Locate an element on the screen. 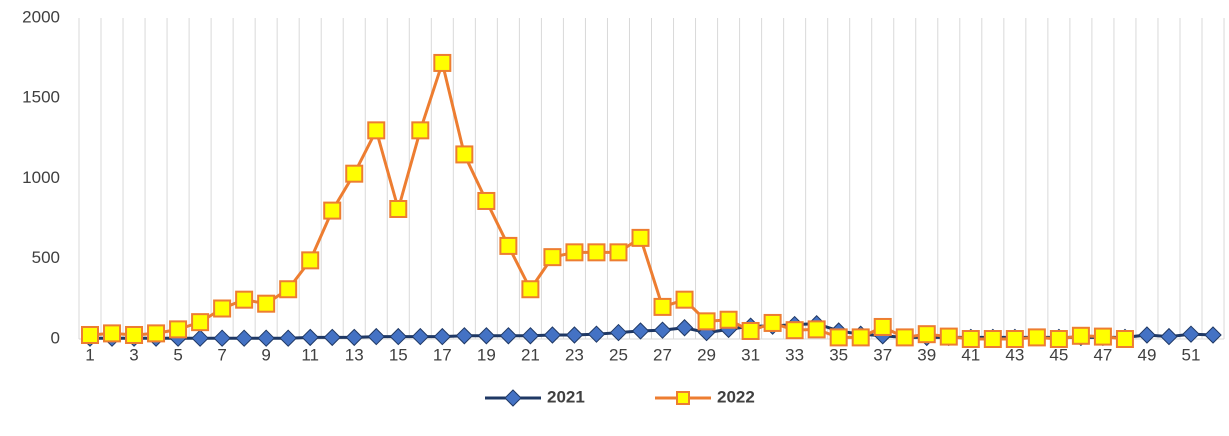 This screenshot has height=436, width=1229. x-tick-label: 9 is located at coordinates (265, 354).